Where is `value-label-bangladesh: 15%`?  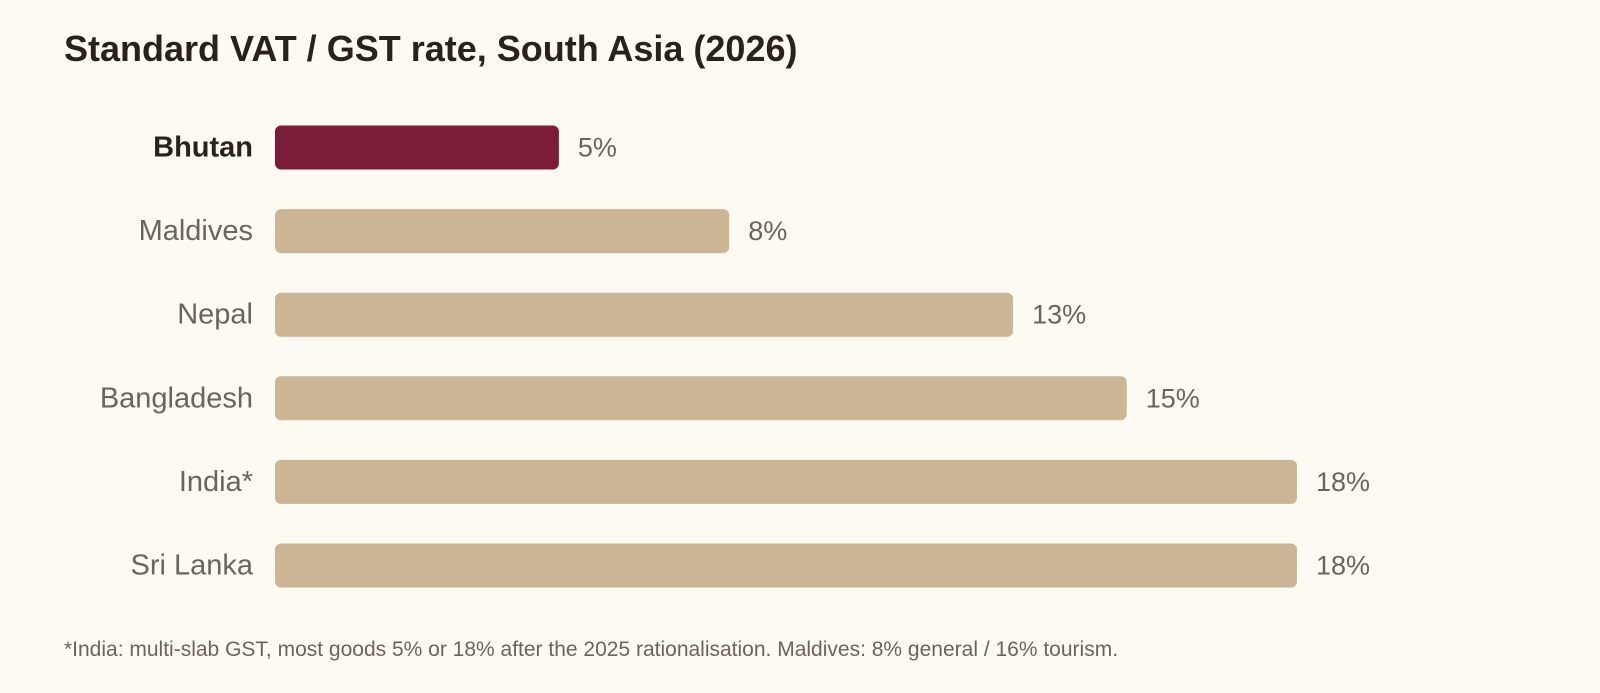 value-label-bangladesh: 15% is located at coordinates (1173, 398).